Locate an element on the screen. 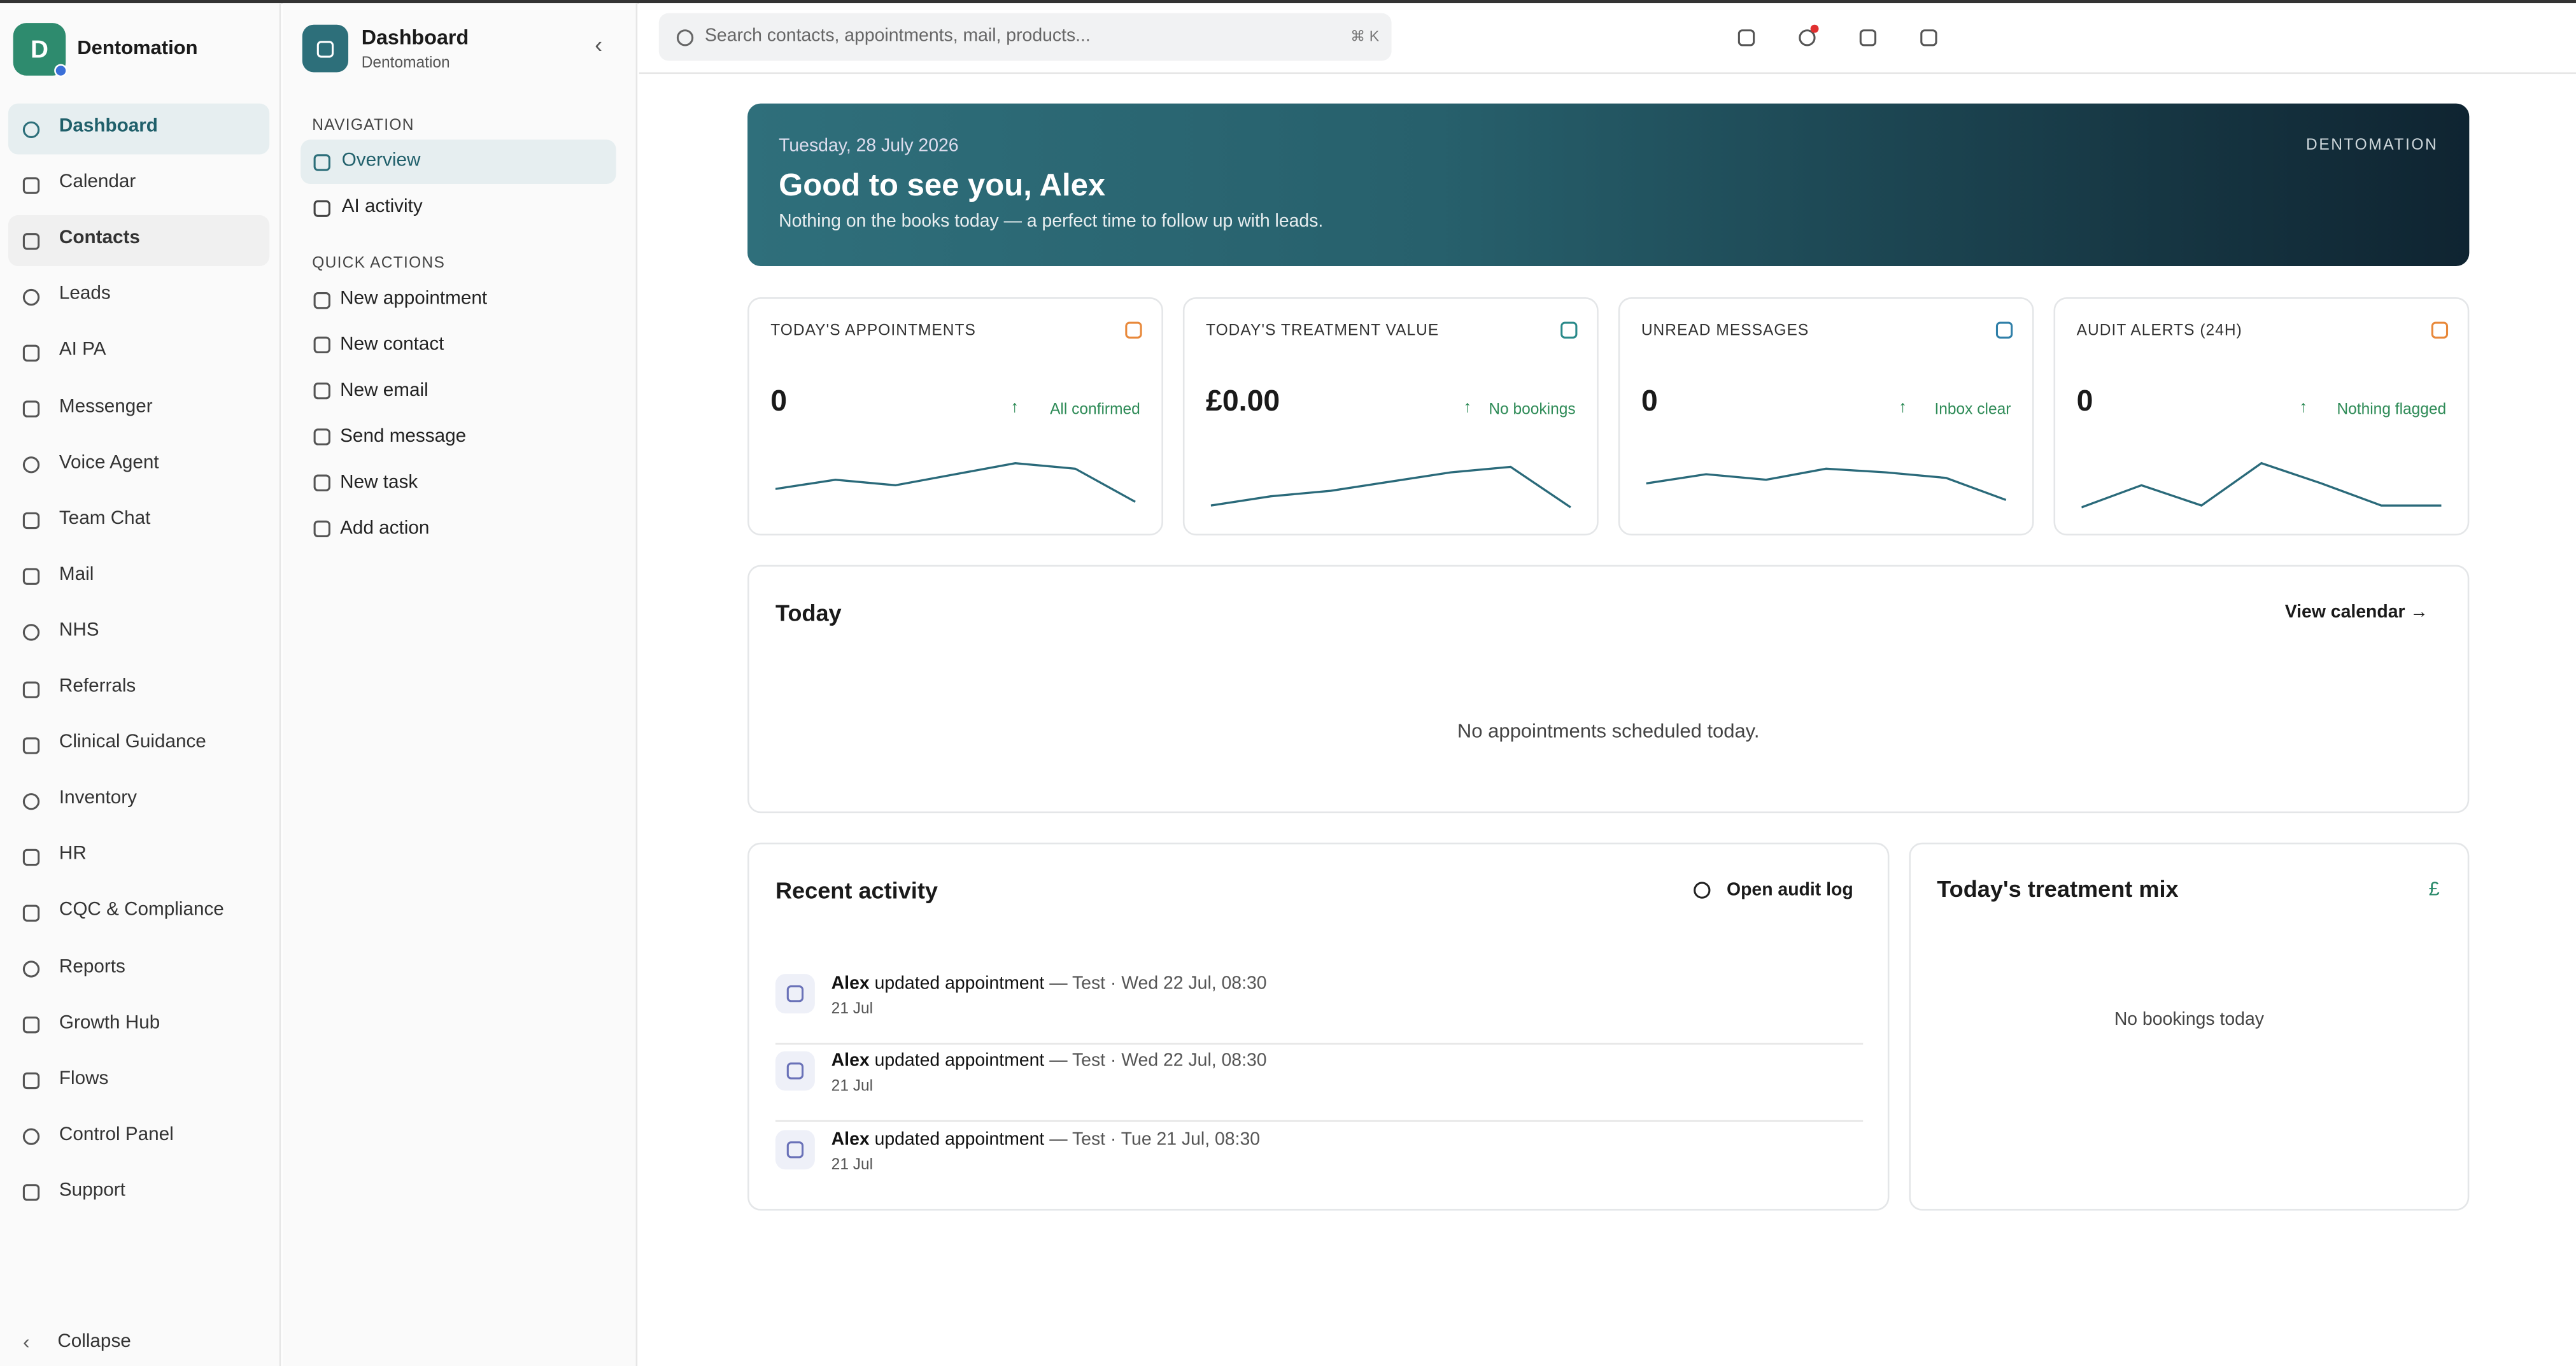  activity-actor: Alex is located at coordinates (850, 1139).